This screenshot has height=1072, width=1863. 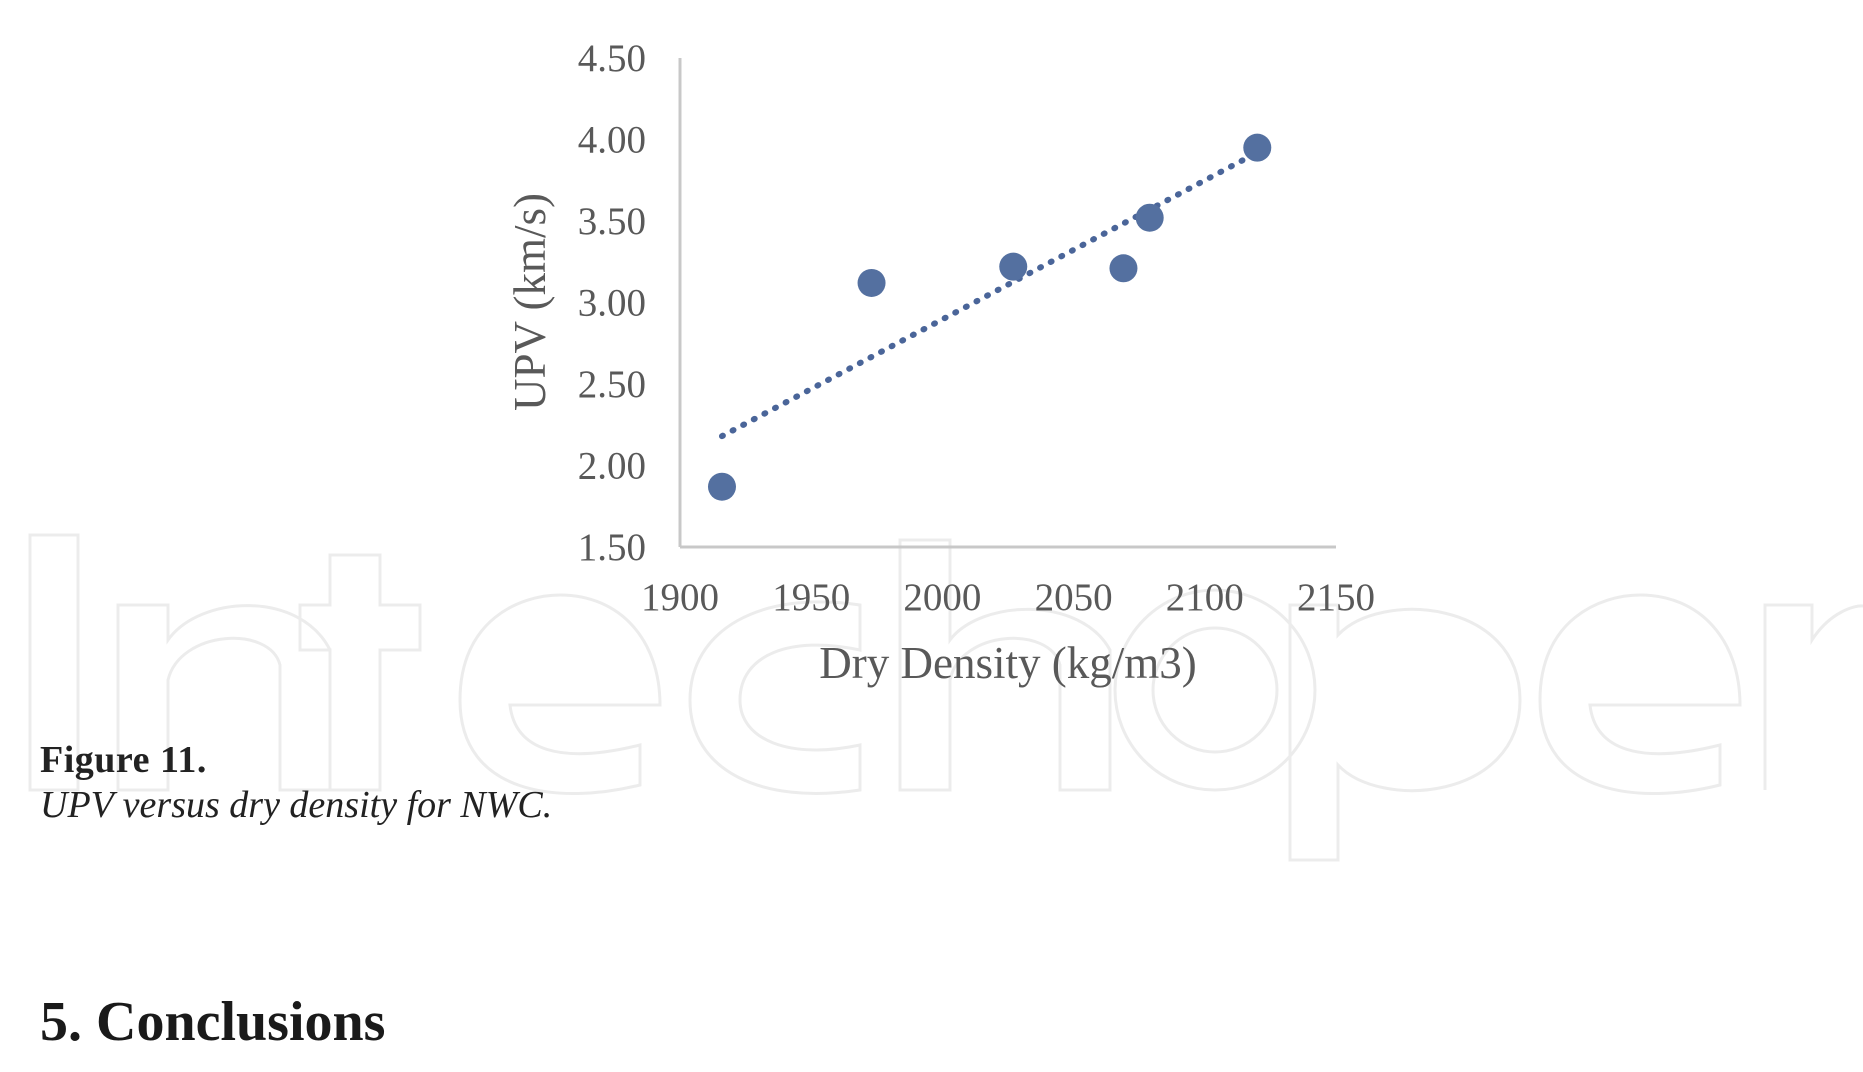 I want to click on x-tick-label: 1900, so click(x=680, y=597).